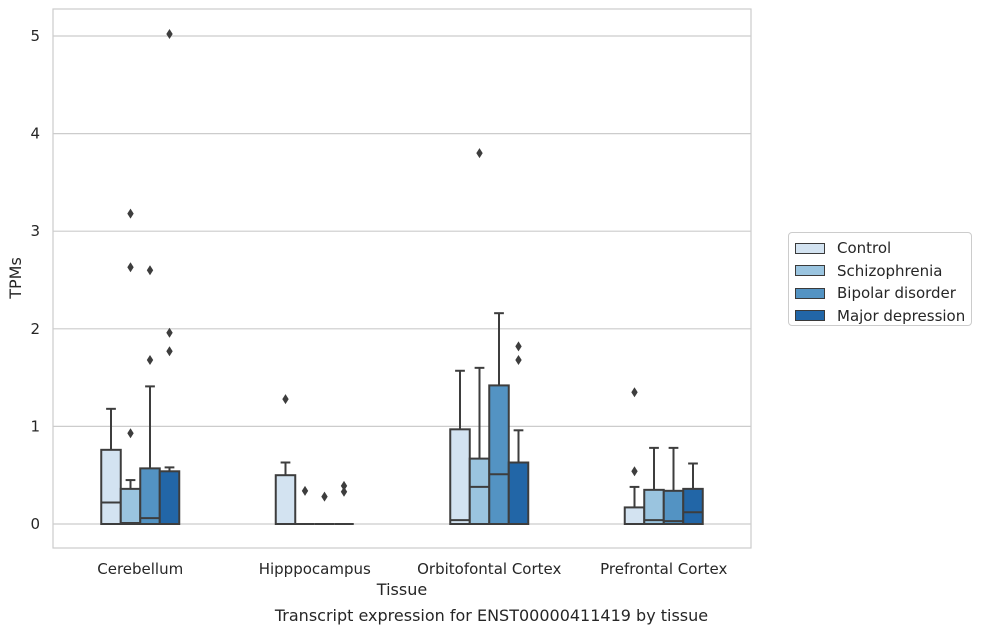 The width and height of the screenshot is (983, 634). What do you see at coordinates (35, 524) in the screenshot?
I see `y-tick-label: 0` at bounding box center [35, 524].